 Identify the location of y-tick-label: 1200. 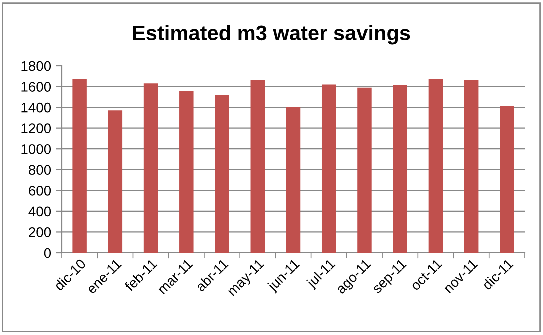
(37, 129).